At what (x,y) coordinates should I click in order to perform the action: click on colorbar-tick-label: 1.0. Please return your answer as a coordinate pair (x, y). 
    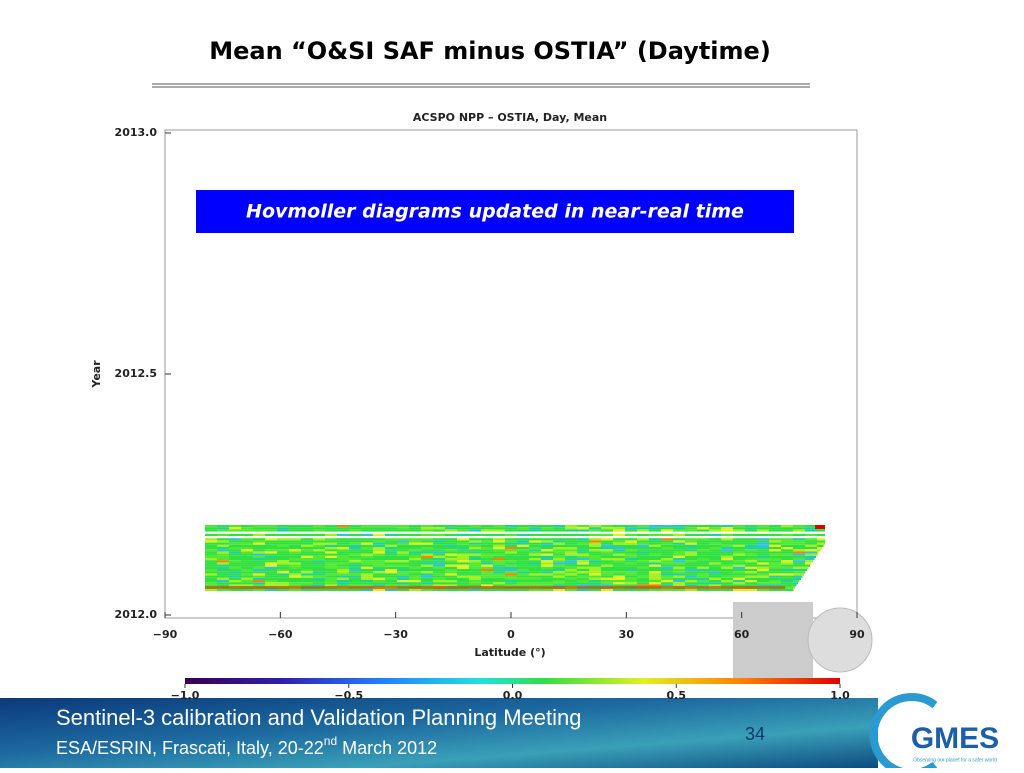
    Looking at the image, I should click on (840, 695).